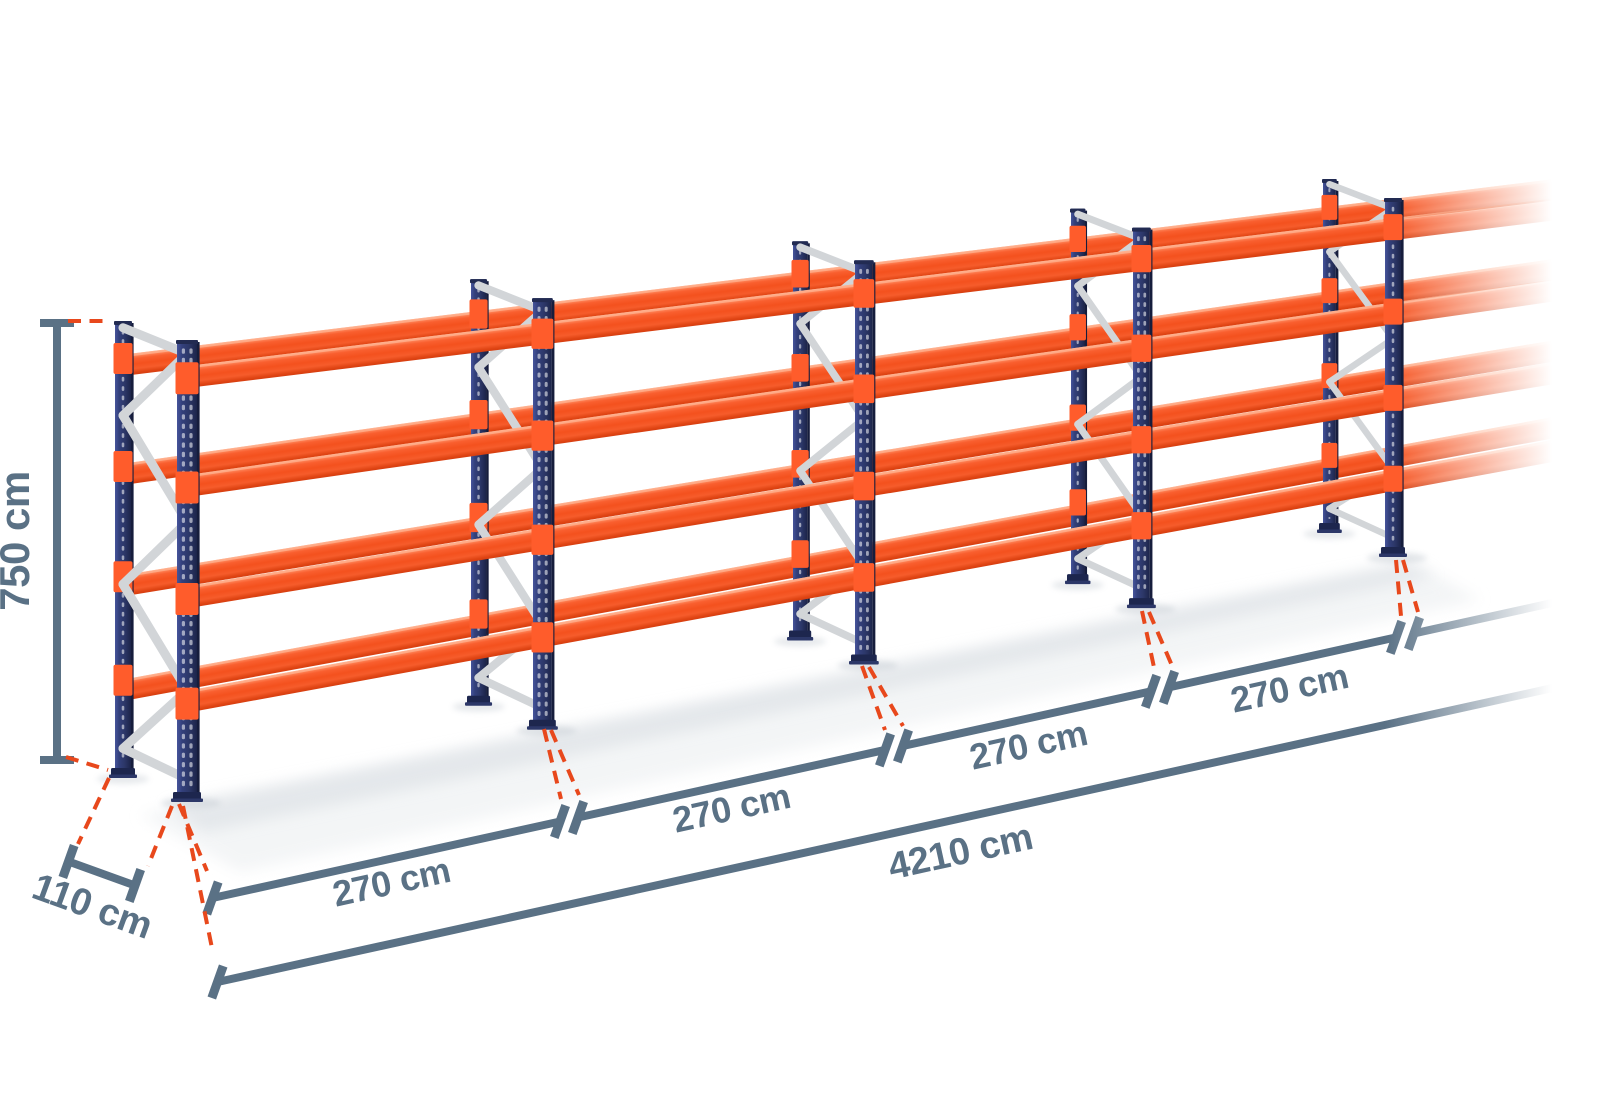  I want to click on upright-front-1-foot, so click(187, 796).